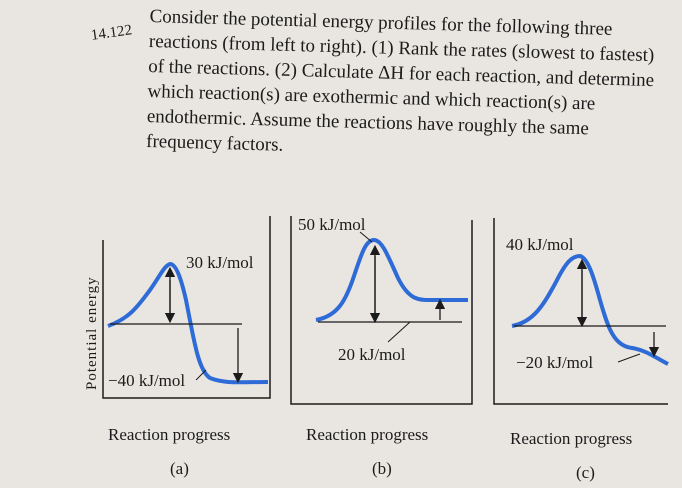 The width and height of the screenshot is (682, 488). What do you see at coordinates (391, 279) in the screenshot?
I see `energy-curve-b` at bounding box center [391, 279].